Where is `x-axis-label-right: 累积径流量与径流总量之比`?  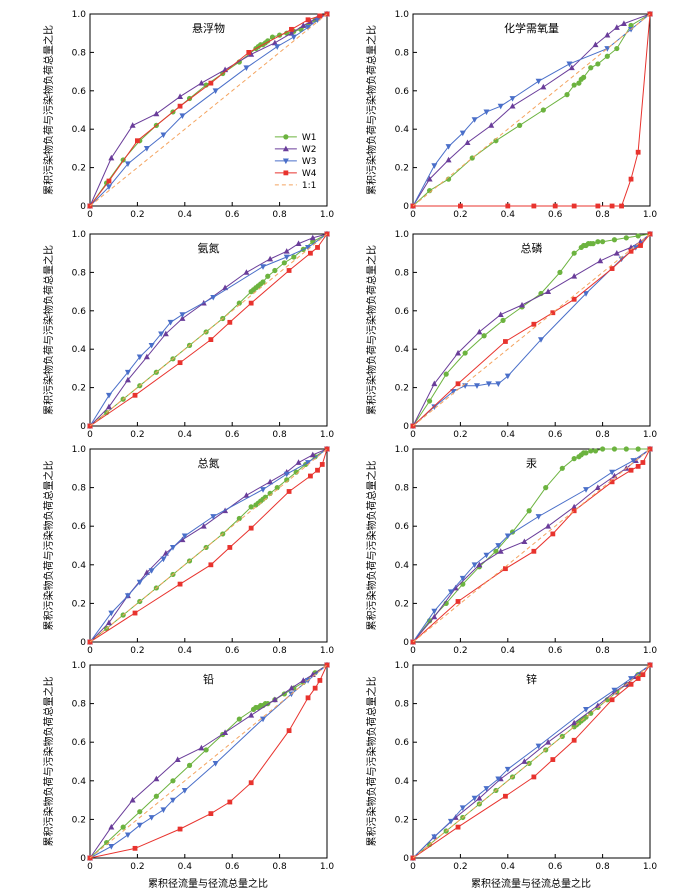
x-axis-label-right: 累积径流量与径流总量之比 is located at coordinates (531, 883).